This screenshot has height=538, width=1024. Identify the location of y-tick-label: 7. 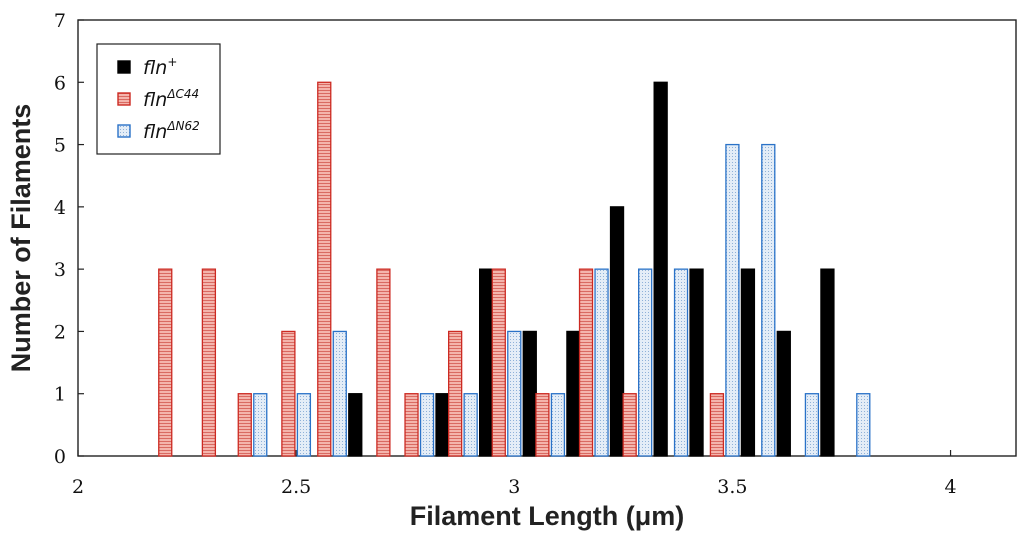
(60, 21).